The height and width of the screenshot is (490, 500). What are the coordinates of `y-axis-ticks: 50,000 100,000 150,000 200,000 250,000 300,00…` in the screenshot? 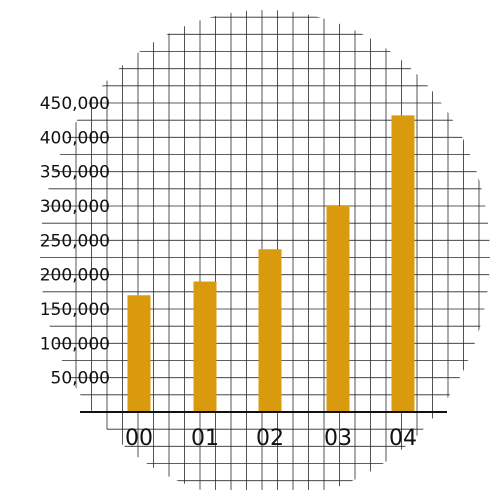 It's located at (75, 241).